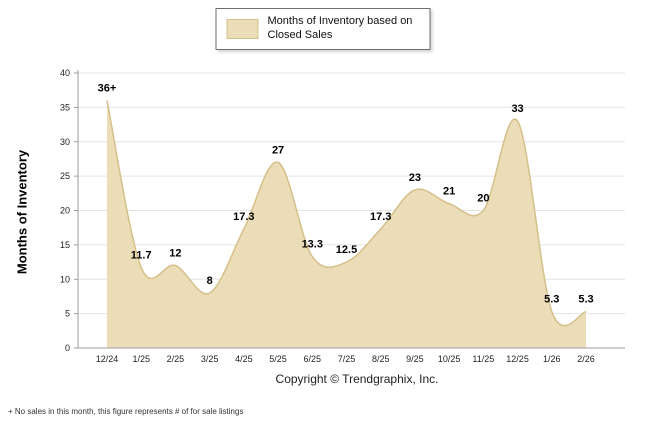 The image size is (646, 434). Describe the element at coordinates (278, 359) in the screenshot. I see `svg-text: 5/25` at that location.